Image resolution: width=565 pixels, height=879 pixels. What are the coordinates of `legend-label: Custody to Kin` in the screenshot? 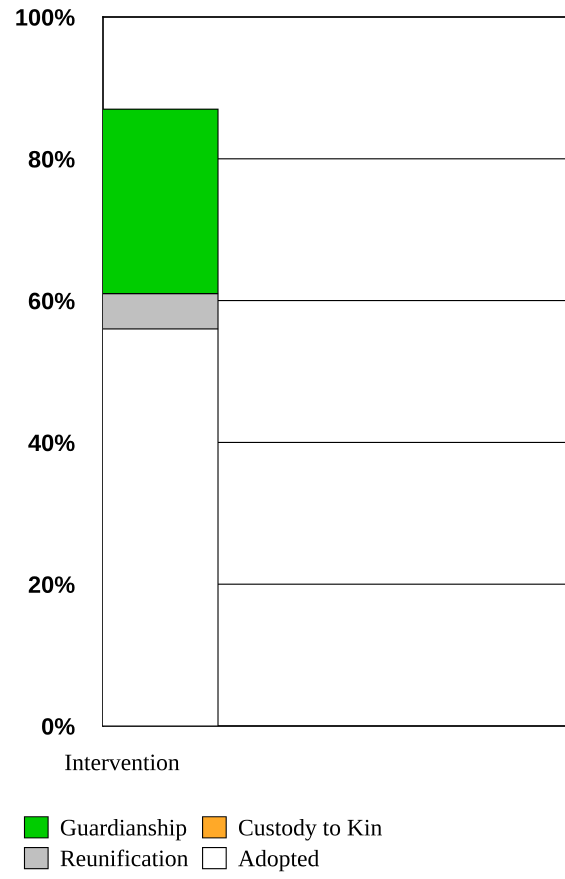 It's located at (310, 829).